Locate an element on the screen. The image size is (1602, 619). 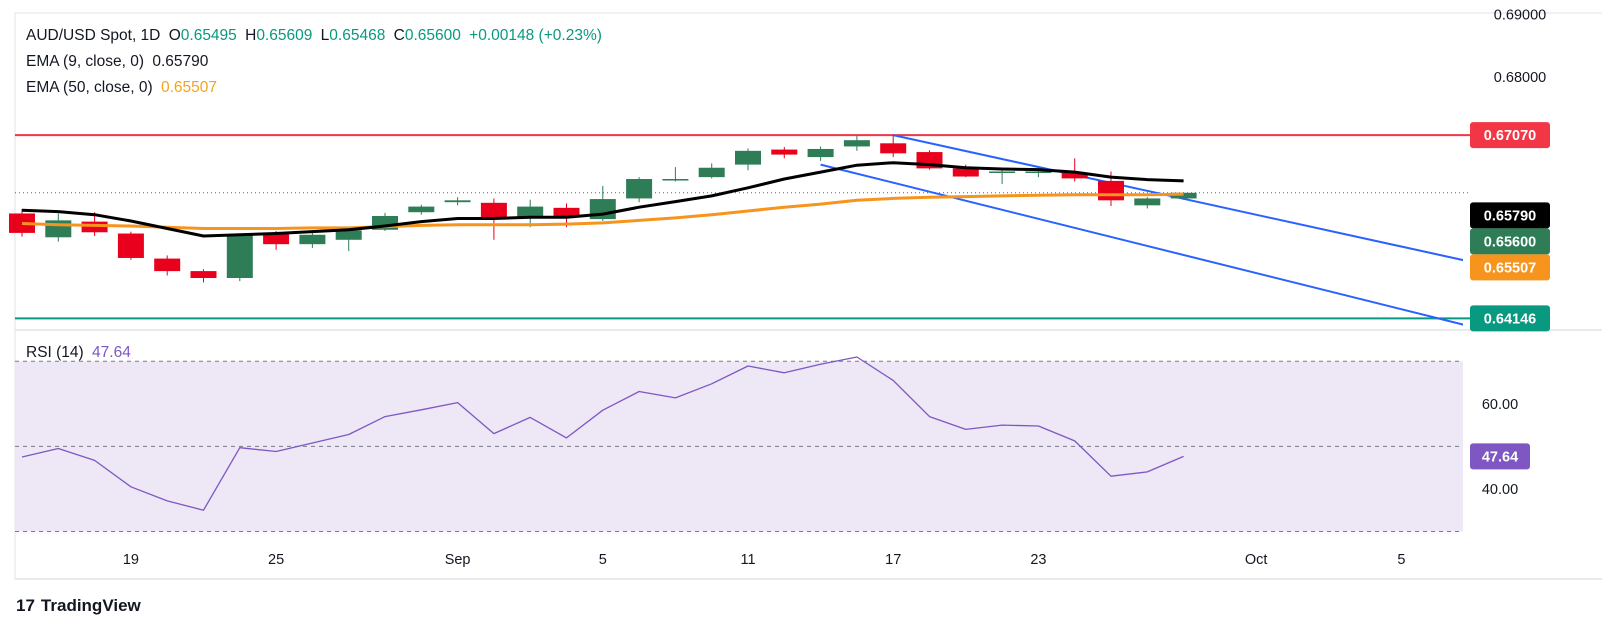
x-tick-label: 11 is located at coordinates (747, 560).